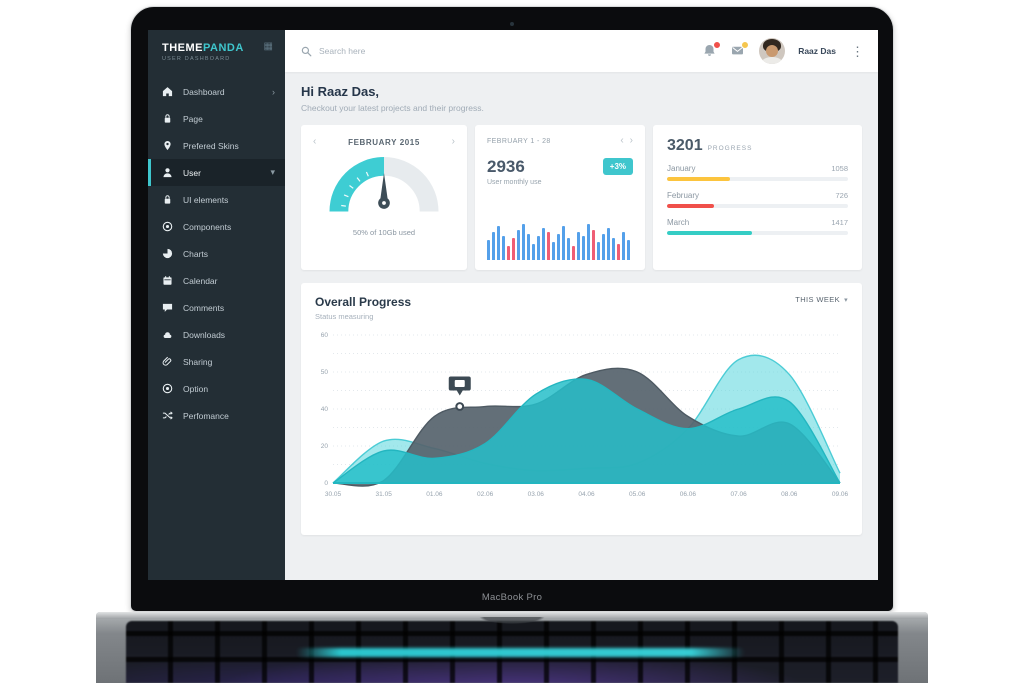  I want to click on sidebar-item-components: Components, so click(216, 226).